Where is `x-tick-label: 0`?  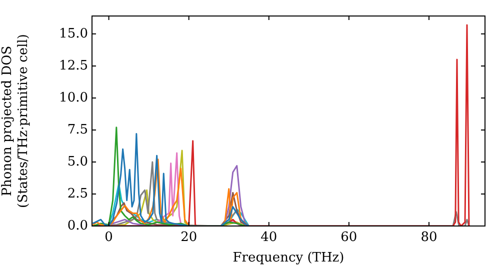 x-tick-label: 0 is located at coordinates (108, 238).